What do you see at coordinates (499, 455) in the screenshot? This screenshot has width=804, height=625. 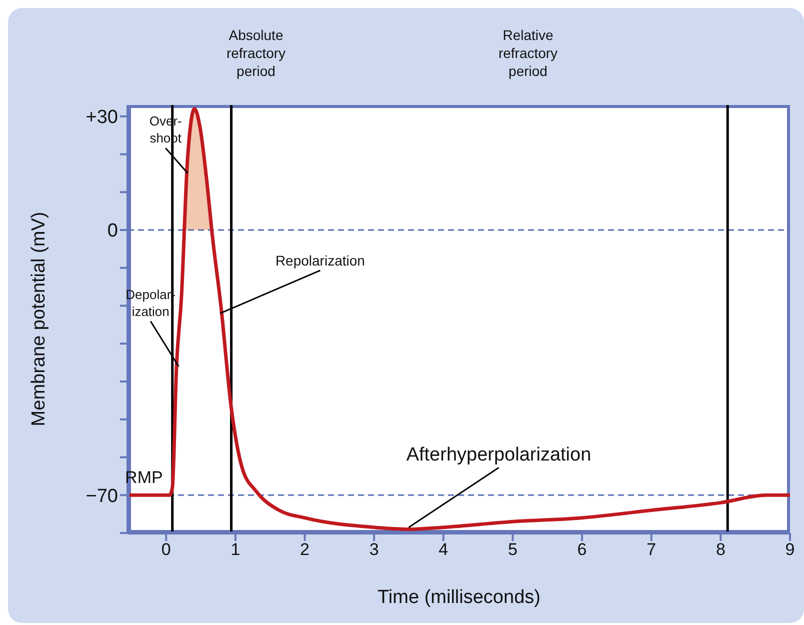 I see `annotation: Afterhyperpolarization` at bounding box center [499, 455].